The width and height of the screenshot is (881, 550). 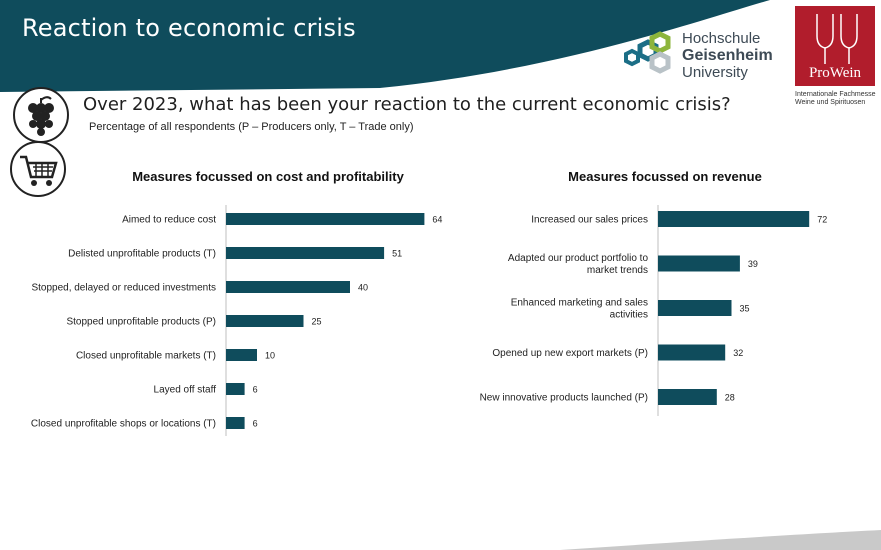 What do you see at coordinates (589, 220) in the screenshot?
I see `revenue-category-label-0: Increased our sales prices` at bounding box center [589, 220].